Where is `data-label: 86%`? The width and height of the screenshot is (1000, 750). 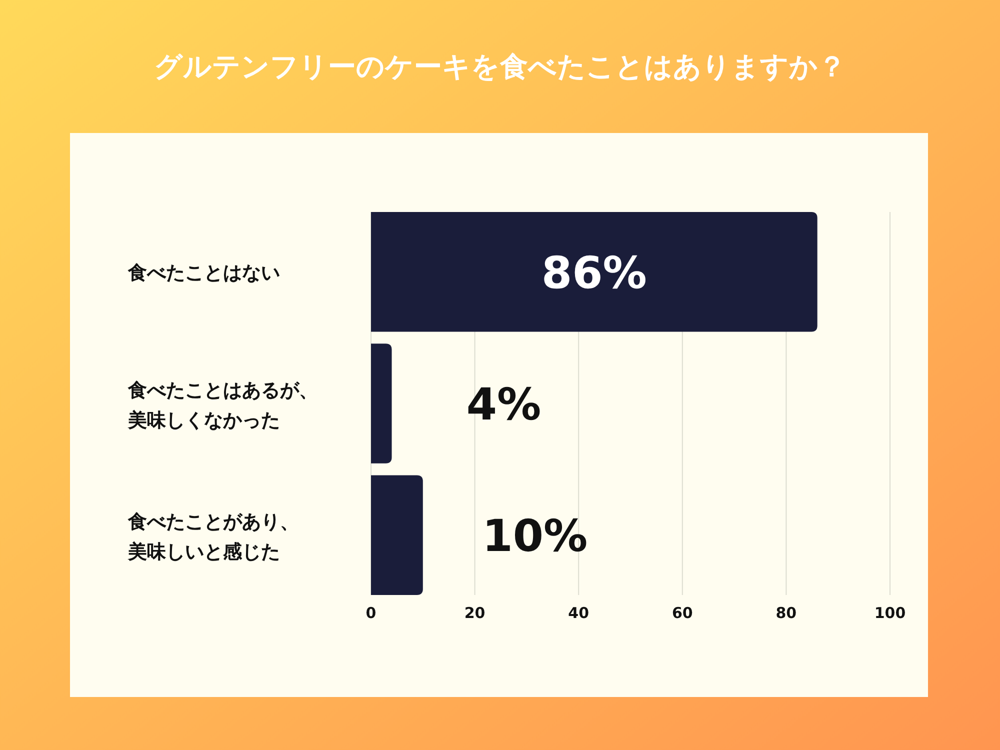 data-label: 86% is located at coordinates (594, 273).